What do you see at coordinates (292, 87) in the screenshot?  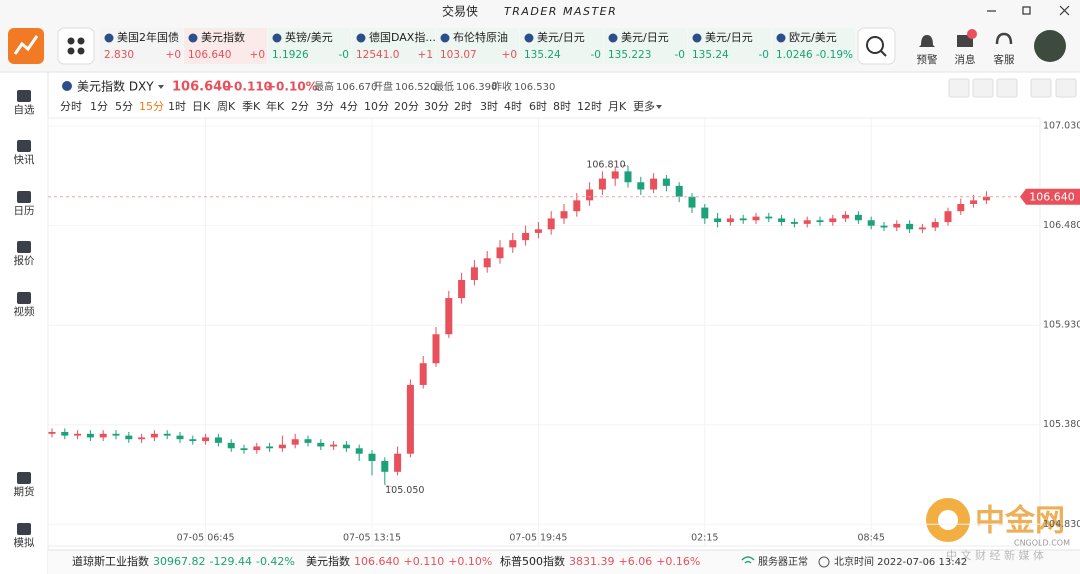 I see `quote-change-pct: +0.10%` at bounding box center [292, 87].